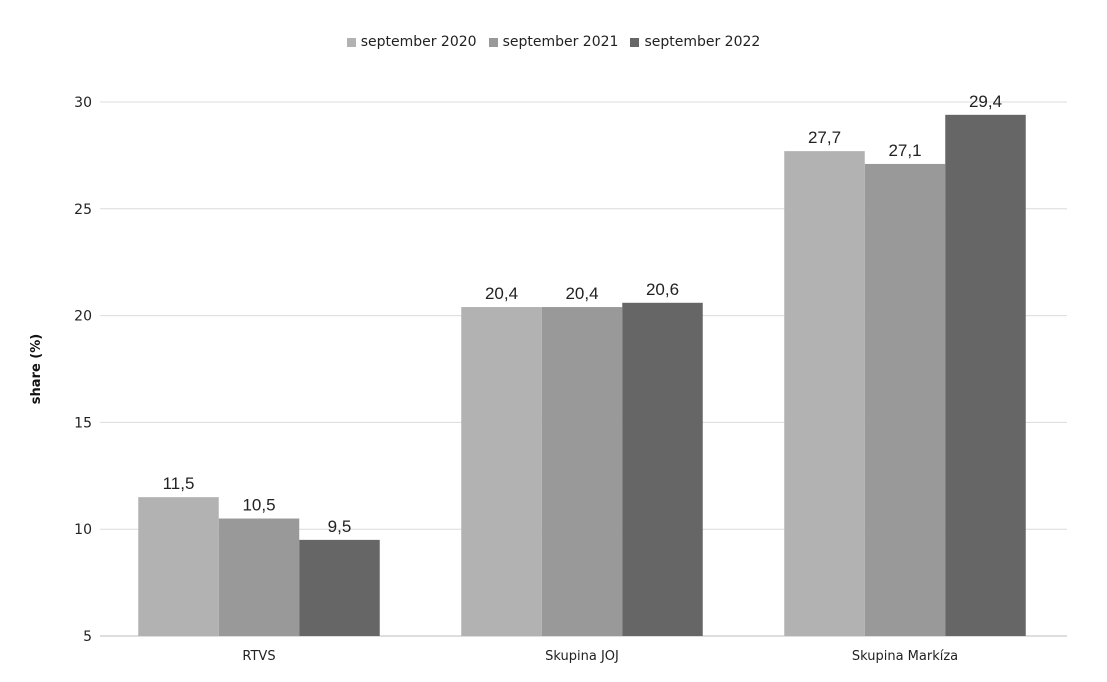  Describe the element at coordinates (83, 210) in the screenshot. I see `y-tick-label-25: 25` at that location.